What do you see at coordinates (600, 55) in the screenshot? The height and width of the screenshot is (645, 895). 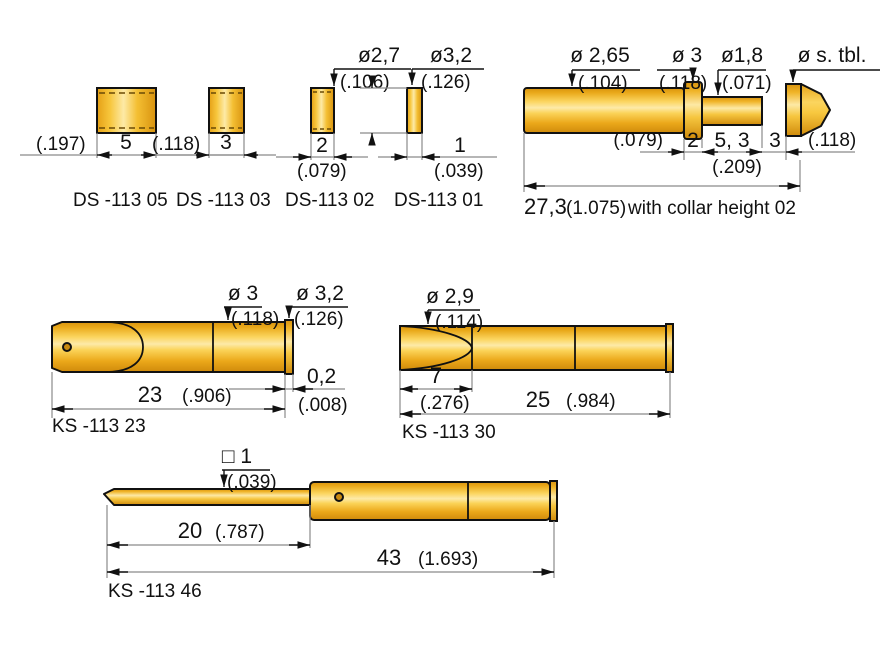 I see `callout-barrel-dia-mm: ø 2,65` at bounding box center [600, 55].